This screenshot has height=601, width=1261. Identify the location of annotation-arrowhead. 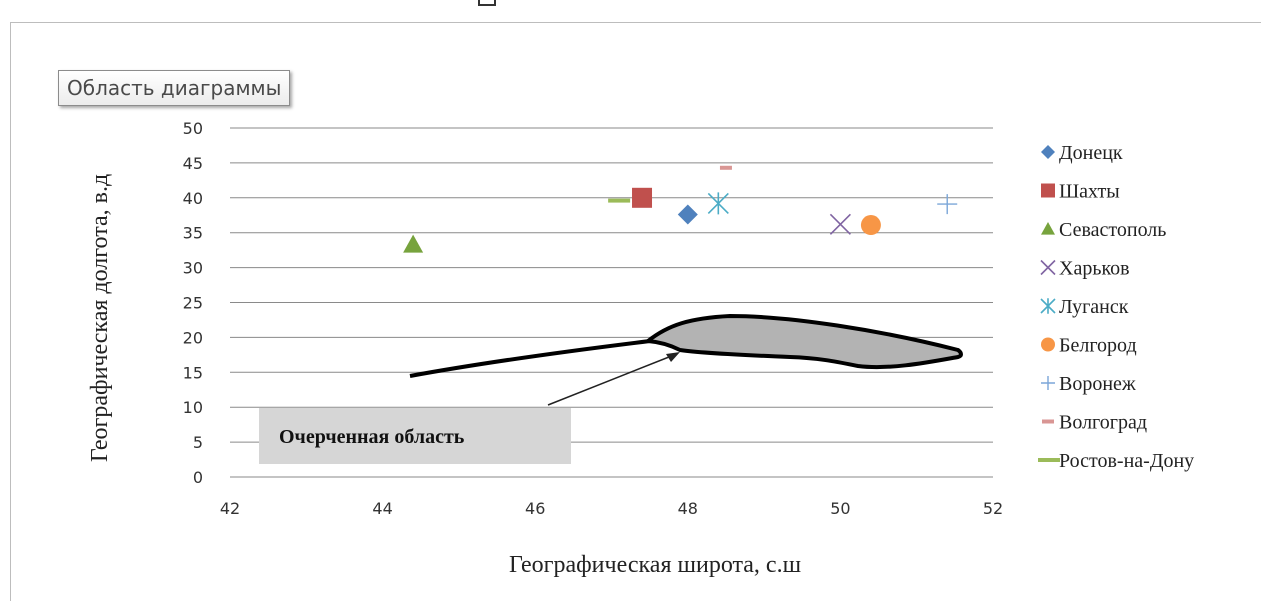
(673, 357).